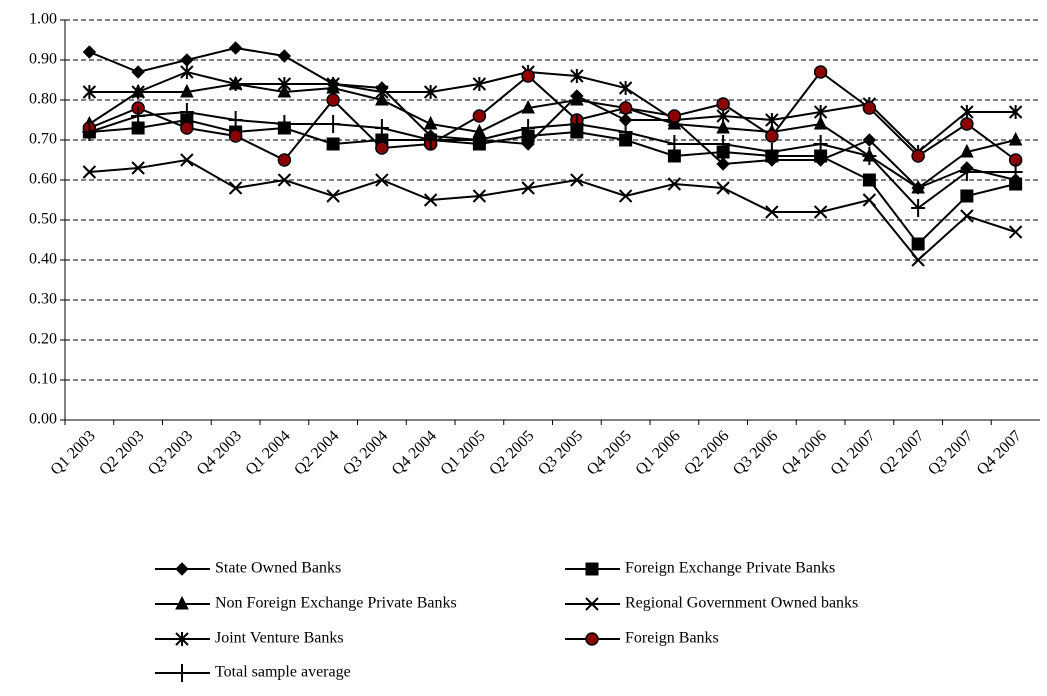 The width and height of the screenshot is (1047, 696). What do you see at coordinates (755, 452) in the screenshot?
I see `x-tick-label: Q3 2006` at bounding box center [755, 452].